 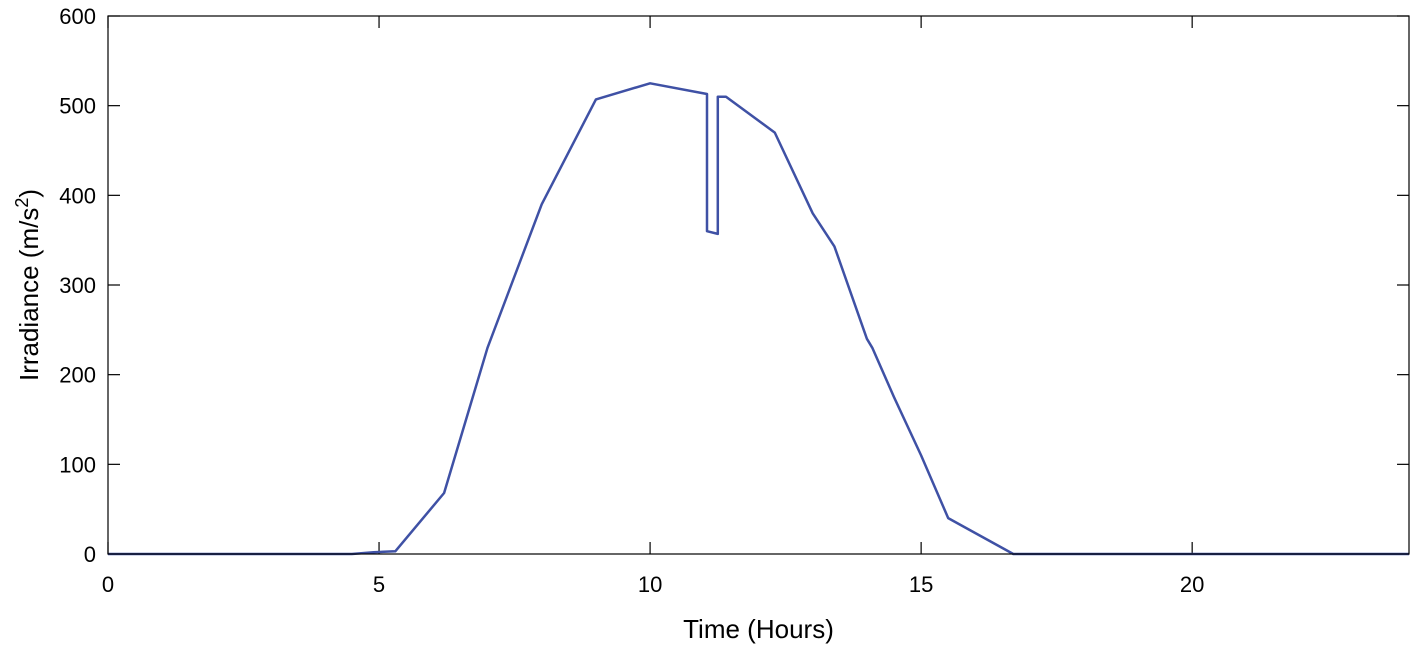 What do you see at coordinates (29, 193) in the screenshot?
I see `y-axis-label-close: )` at bounding box center [29, 193].